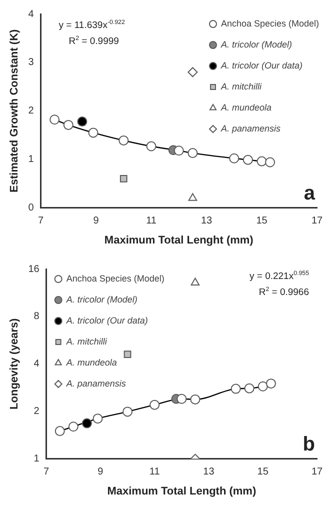 This screenshot has width=331, height=510. Describe the element at coordinates (31, 208) in the screenshot. I see `y-tick-label: 0` at that location.